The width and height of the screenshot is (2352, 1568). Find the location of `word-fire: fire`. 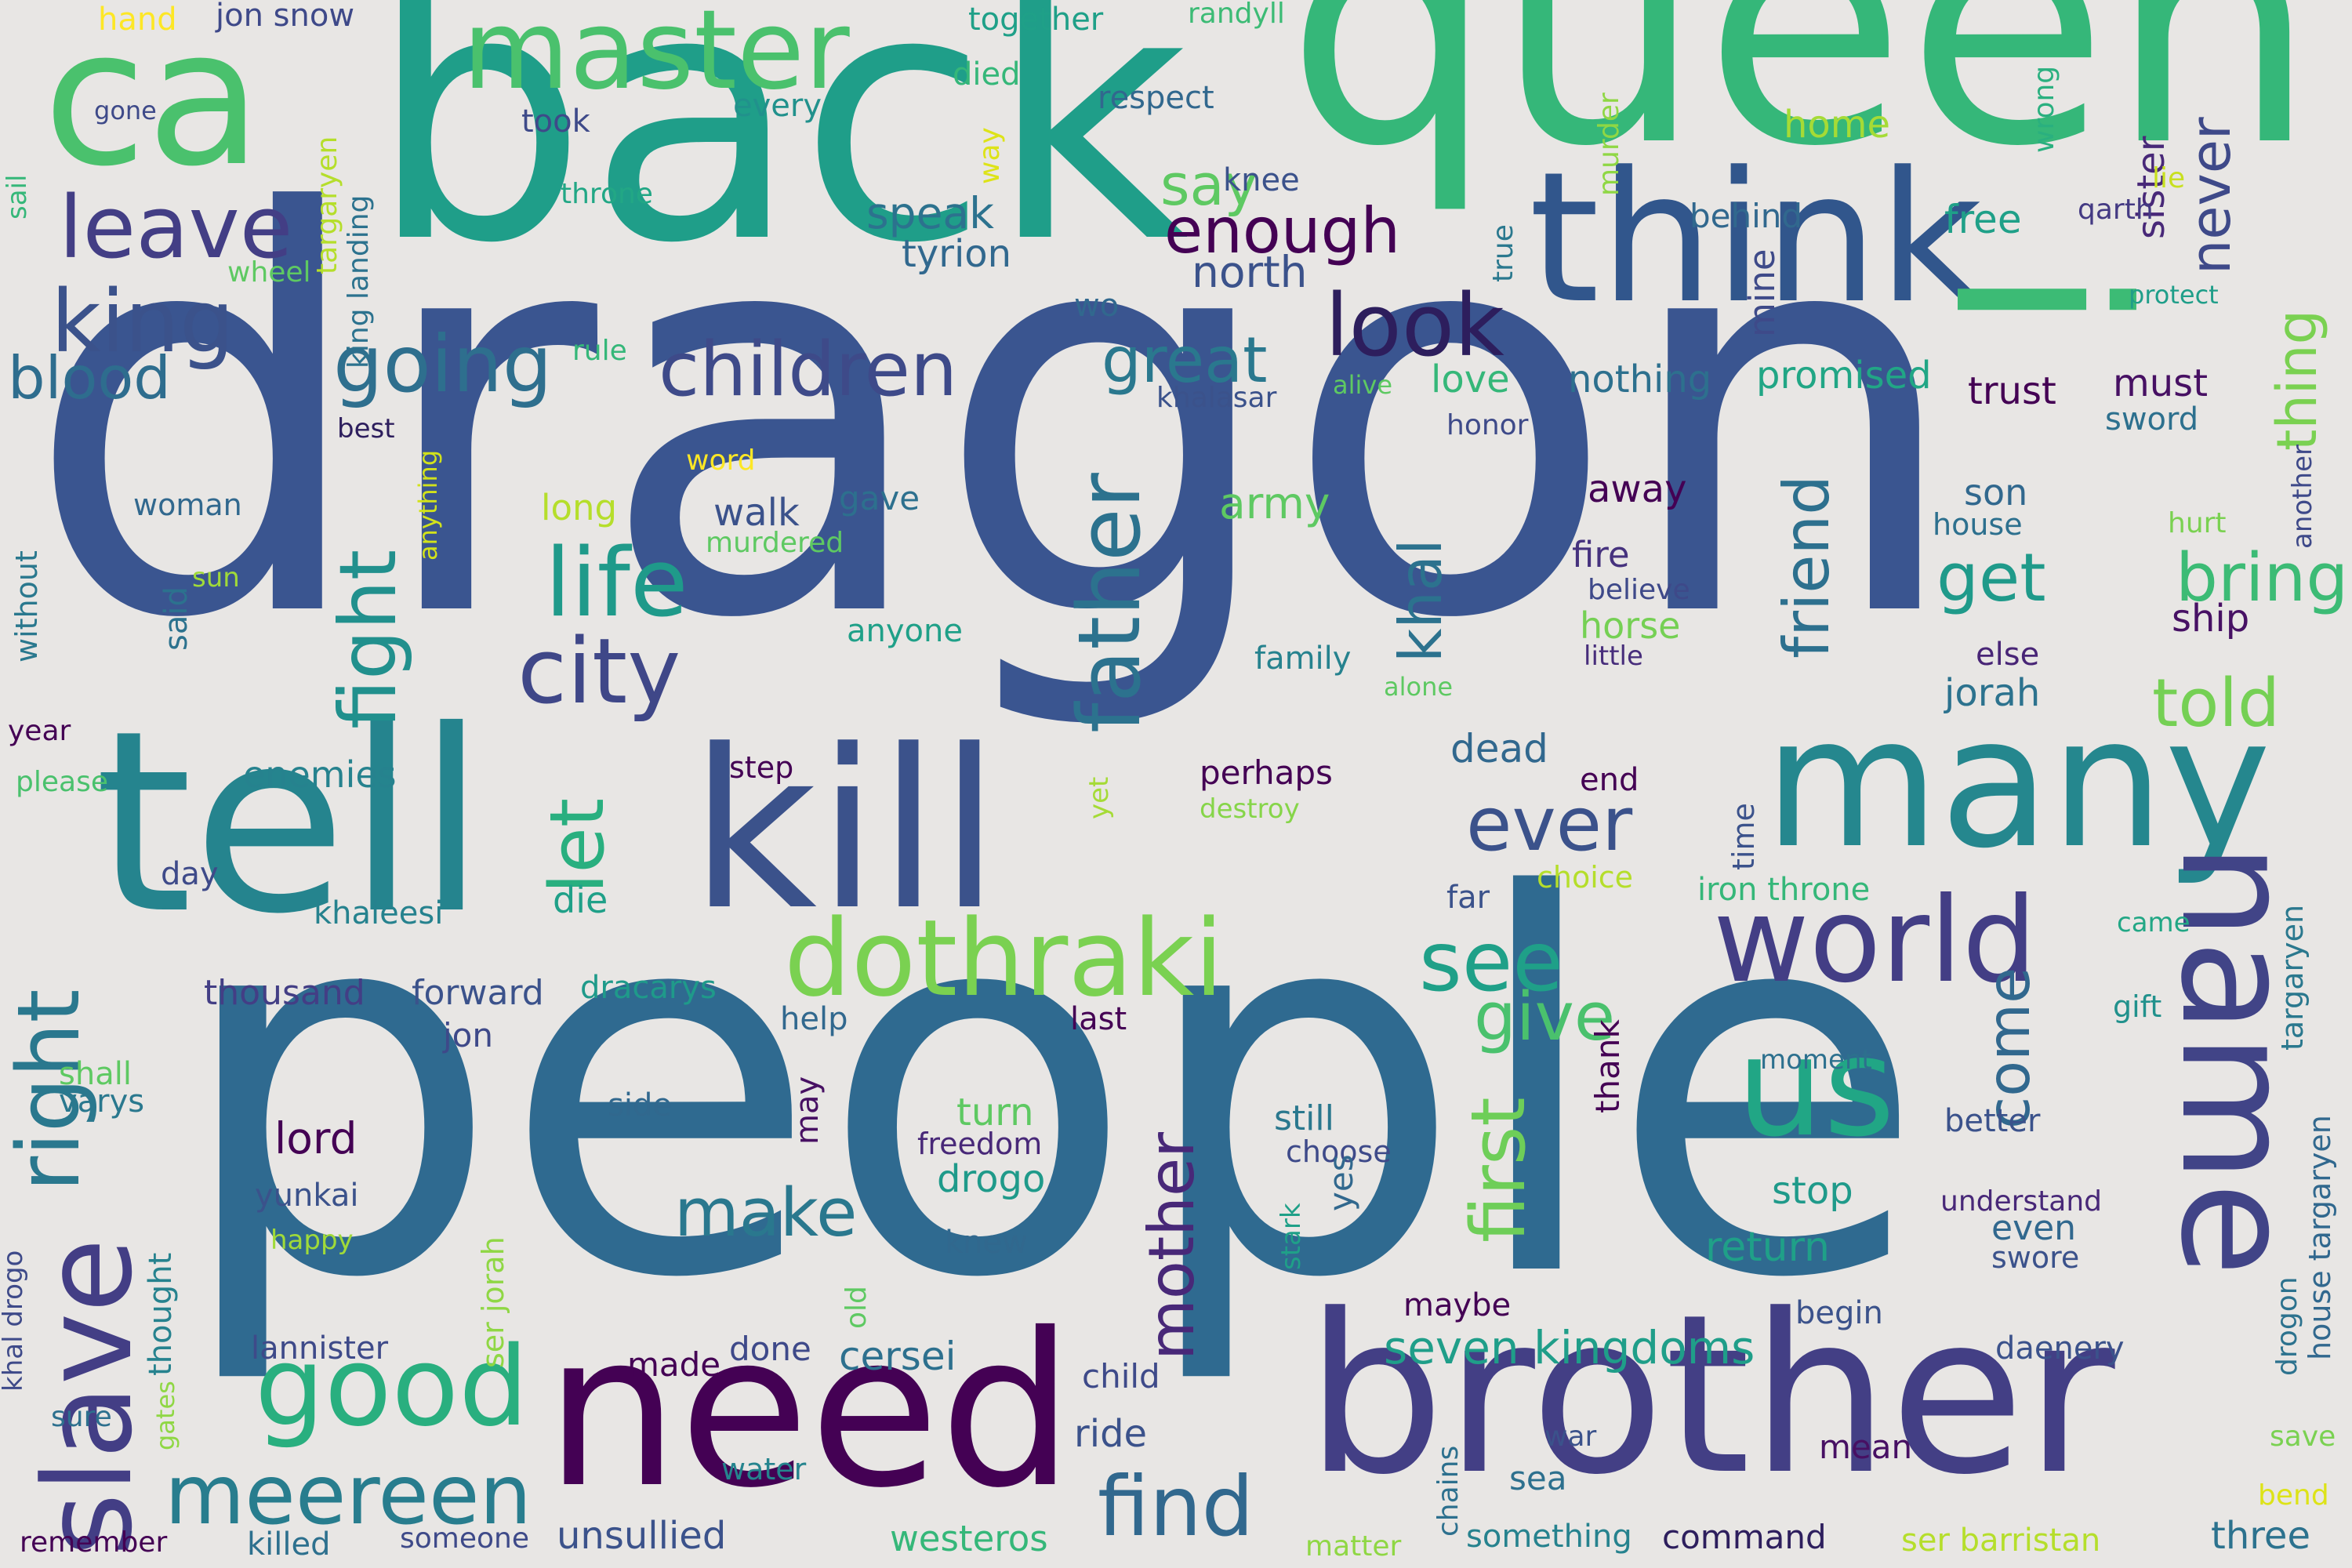

word-fire: fire is located at coordinates (1601, 554).